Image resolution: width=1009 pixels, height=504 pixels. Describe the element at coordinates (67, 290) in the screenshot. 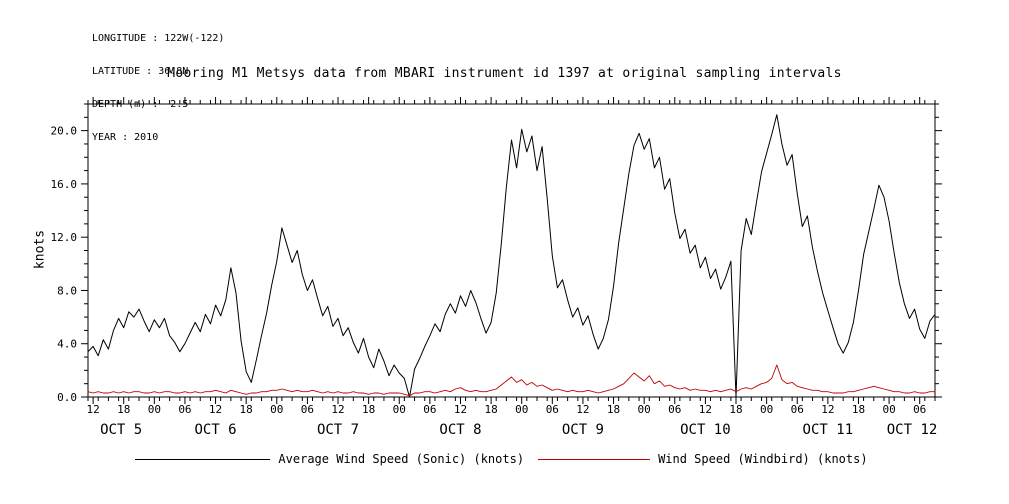

I see `y-tick-label: 8.0` at that location.